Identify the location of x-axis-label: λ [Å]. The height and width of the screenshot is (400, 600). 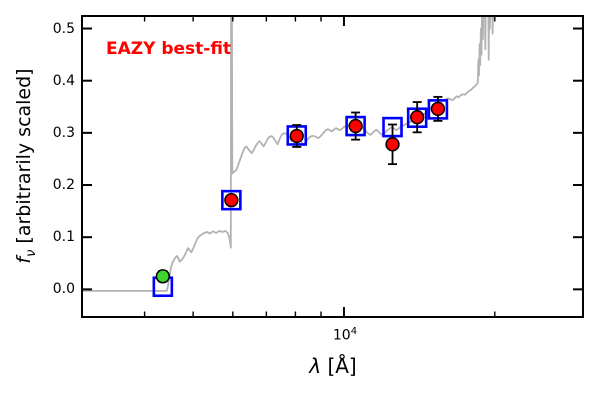
(333, 366).